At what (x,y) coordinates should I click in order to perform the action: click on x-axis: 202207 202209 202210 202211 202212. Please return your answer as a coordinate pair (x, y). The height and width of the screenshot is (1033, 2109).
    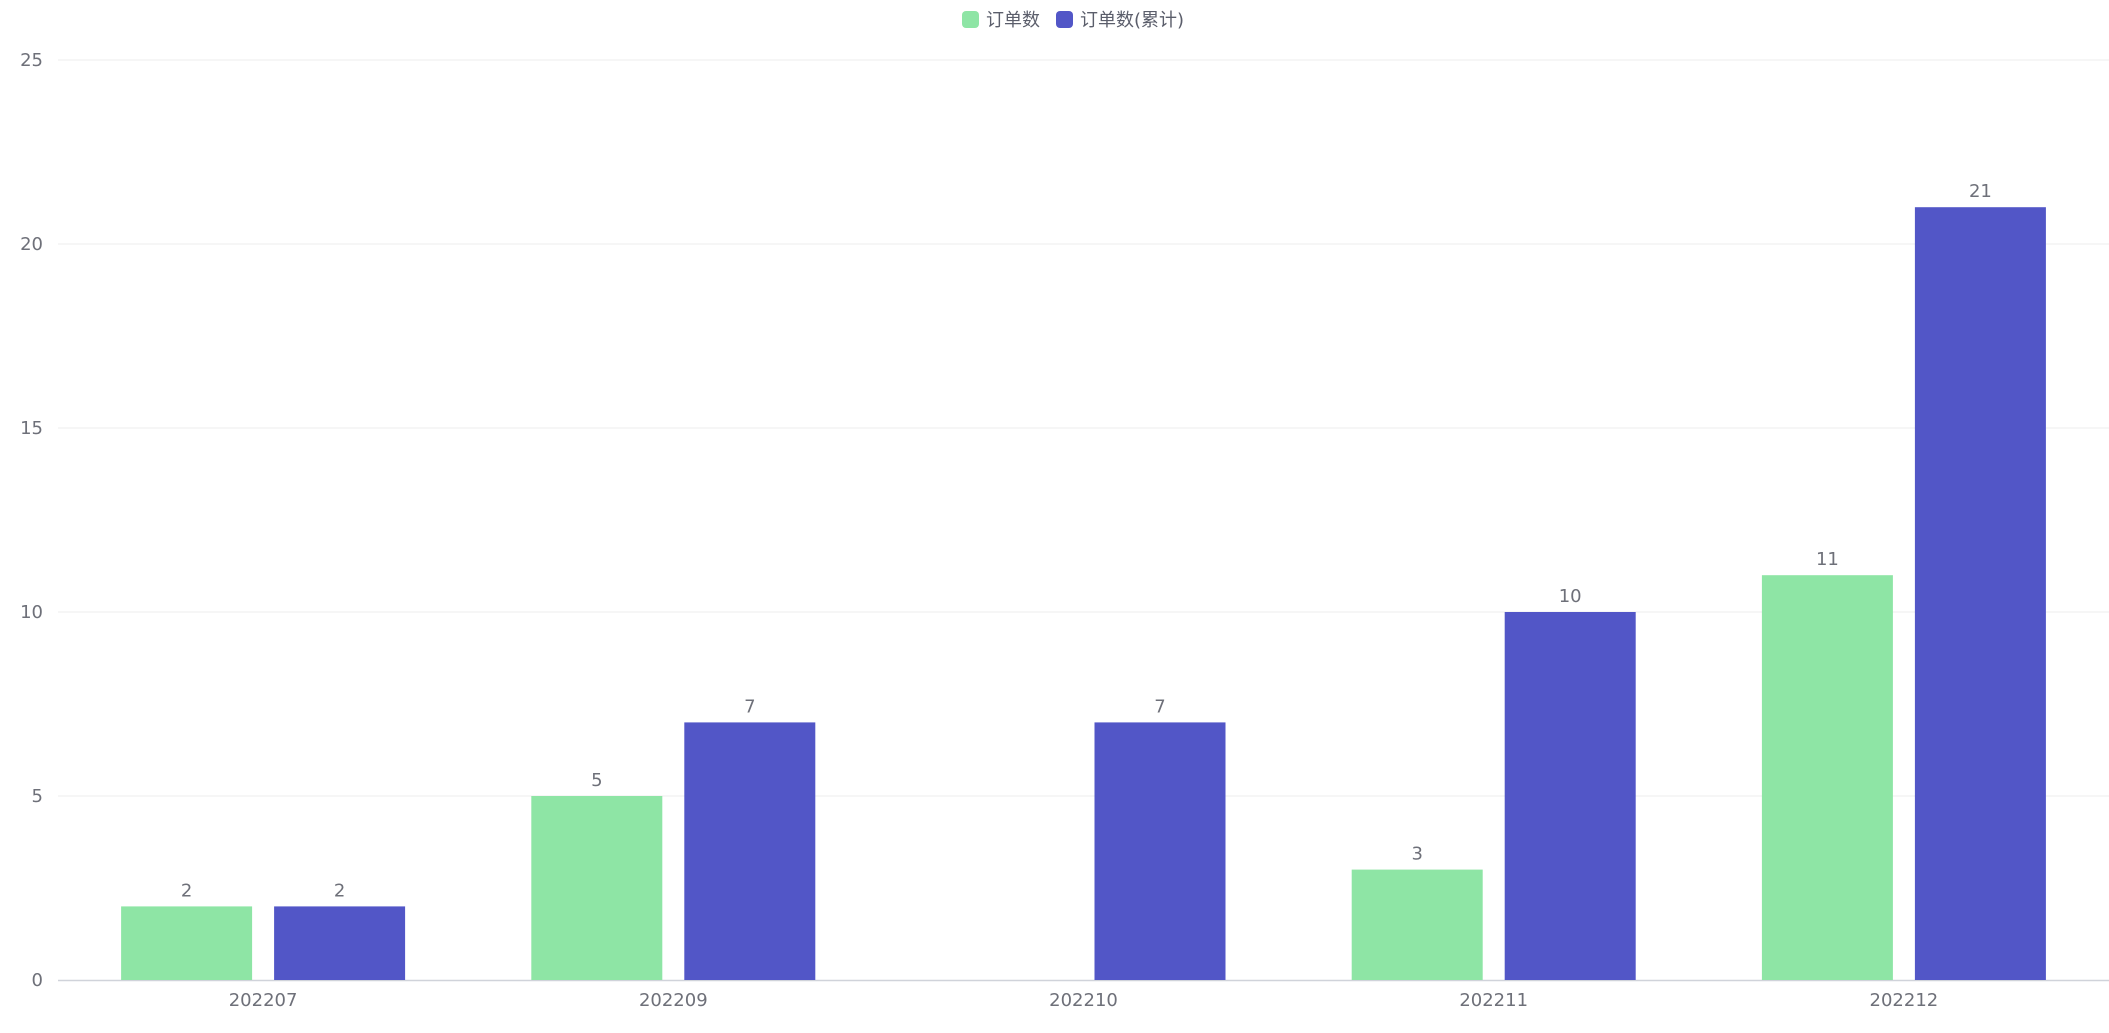
    Looking at the image, I should click on (1083, 995).